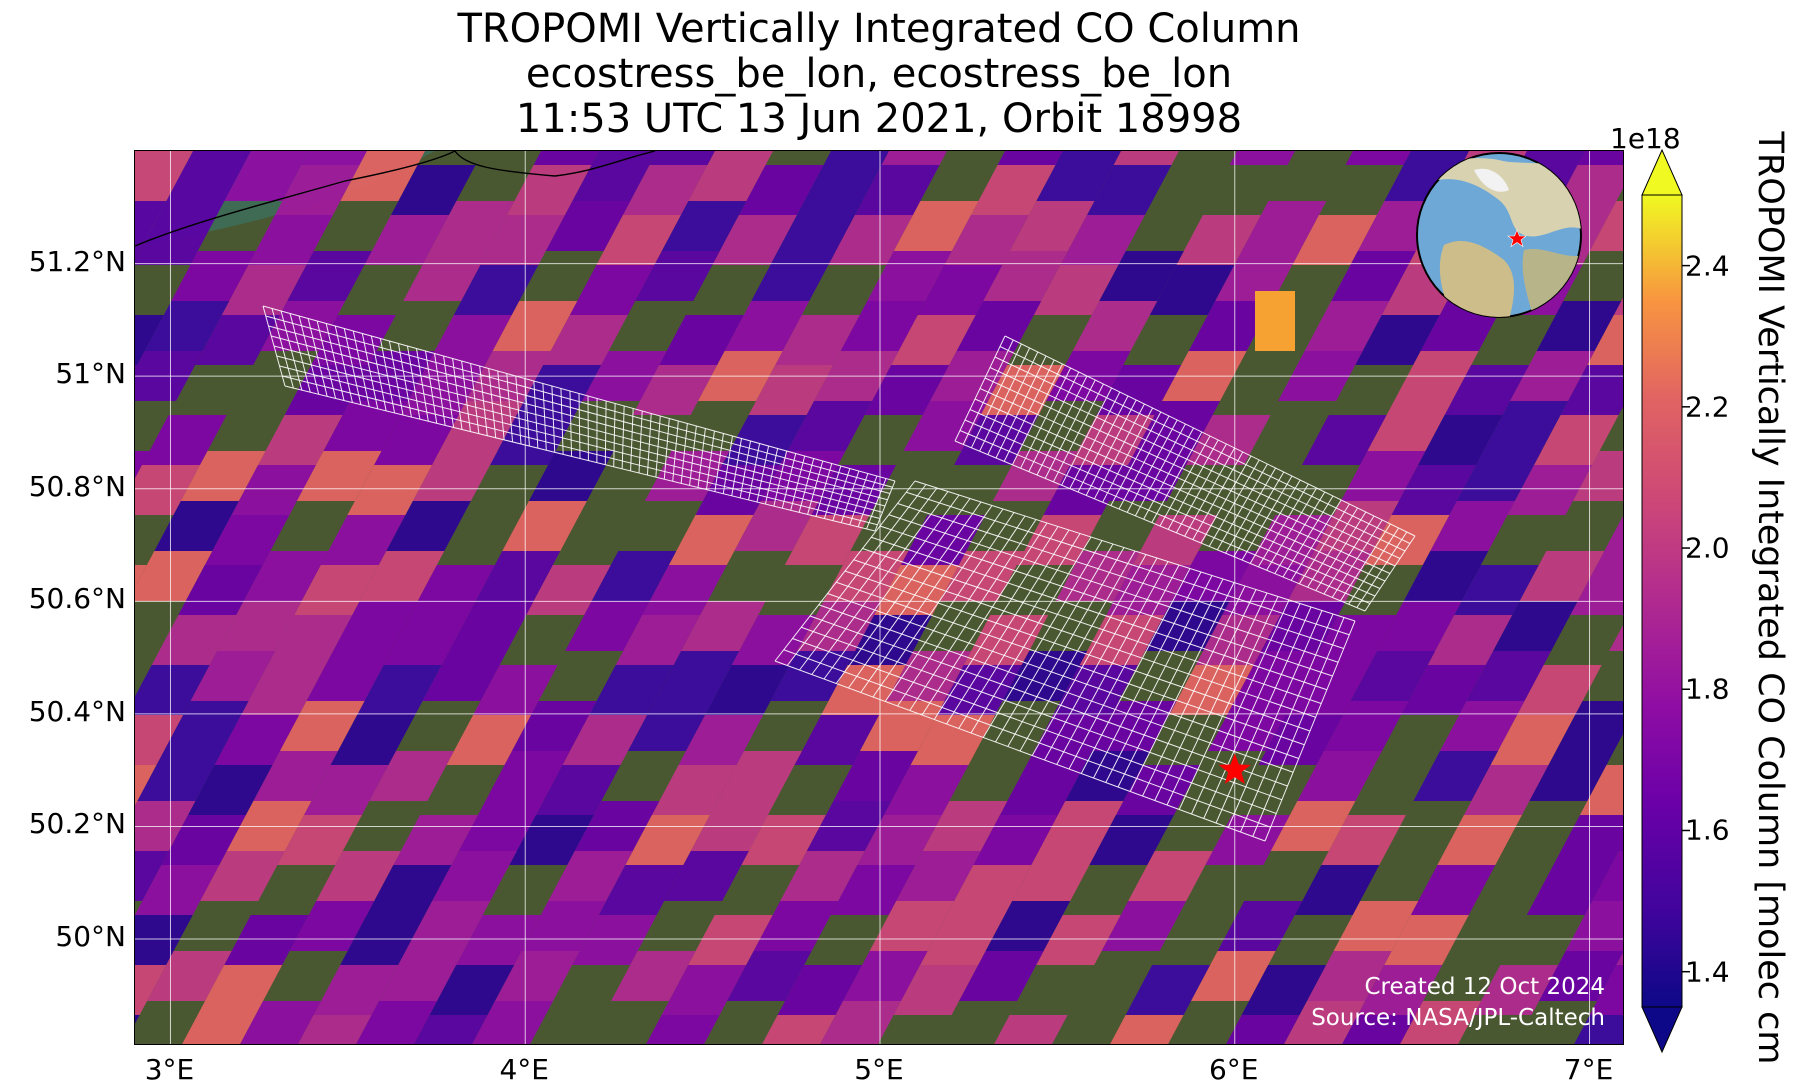 The image size is (1799, 1092). Describe the element at coordinates (879, 119) in the screenshot. I see `chart-title-line-3: 11:53 UTC 13 Jun 2021, Orbit 18998` at that location.